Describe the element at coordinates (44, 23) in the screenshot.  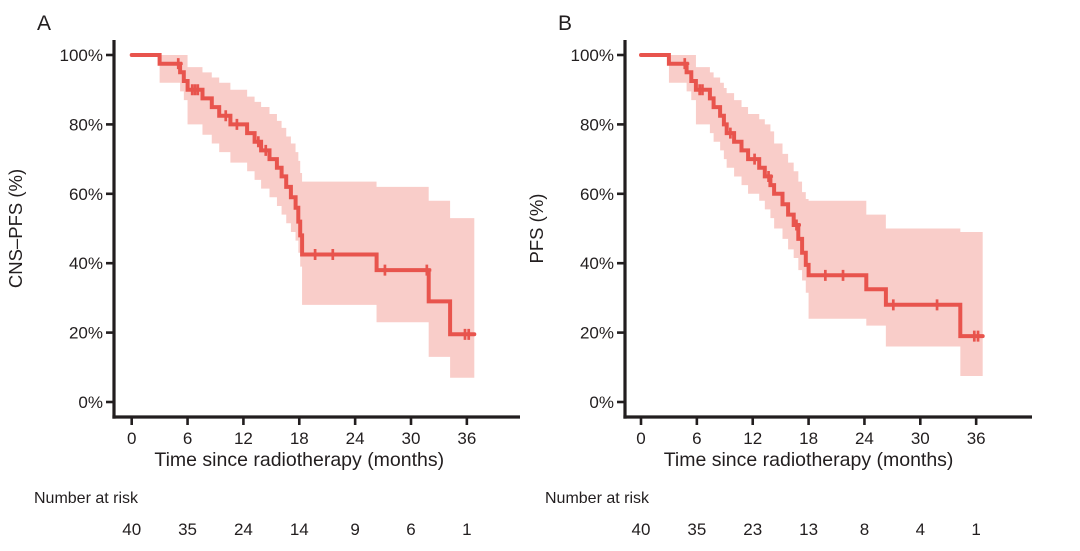
I see `panel-letter-A: A` at that location.